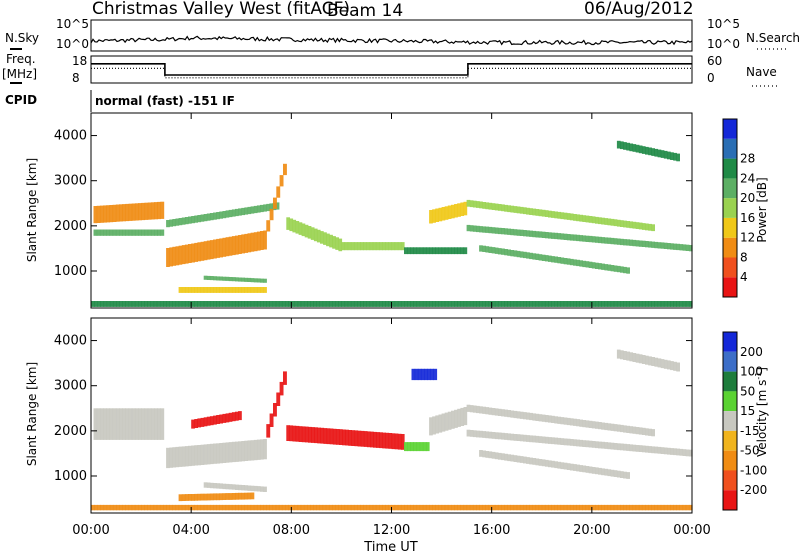 Image resolution: width=800 pixels, height=554 pixels. What do you see at coordinates (70, 136) in the screenshot?
I see `y-tick-label: 4000` at bounding box center [70, 136].